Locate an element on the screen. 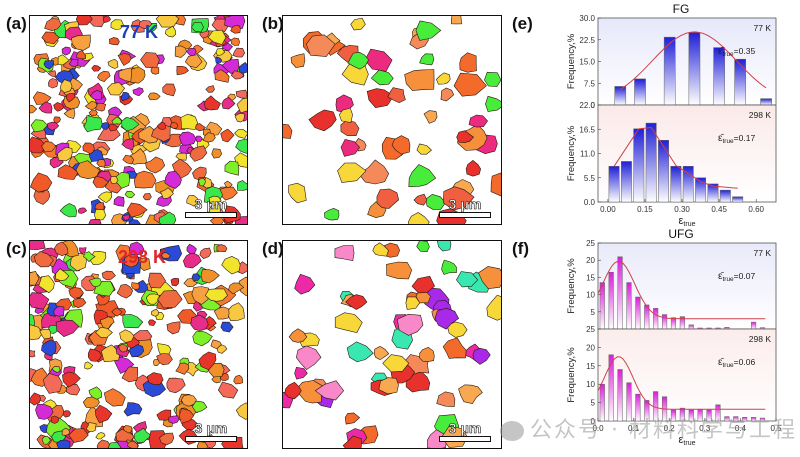 This screenshot has height=457, width=800. scale-bar-text: 3 μm is located at coordinates (211, 428).